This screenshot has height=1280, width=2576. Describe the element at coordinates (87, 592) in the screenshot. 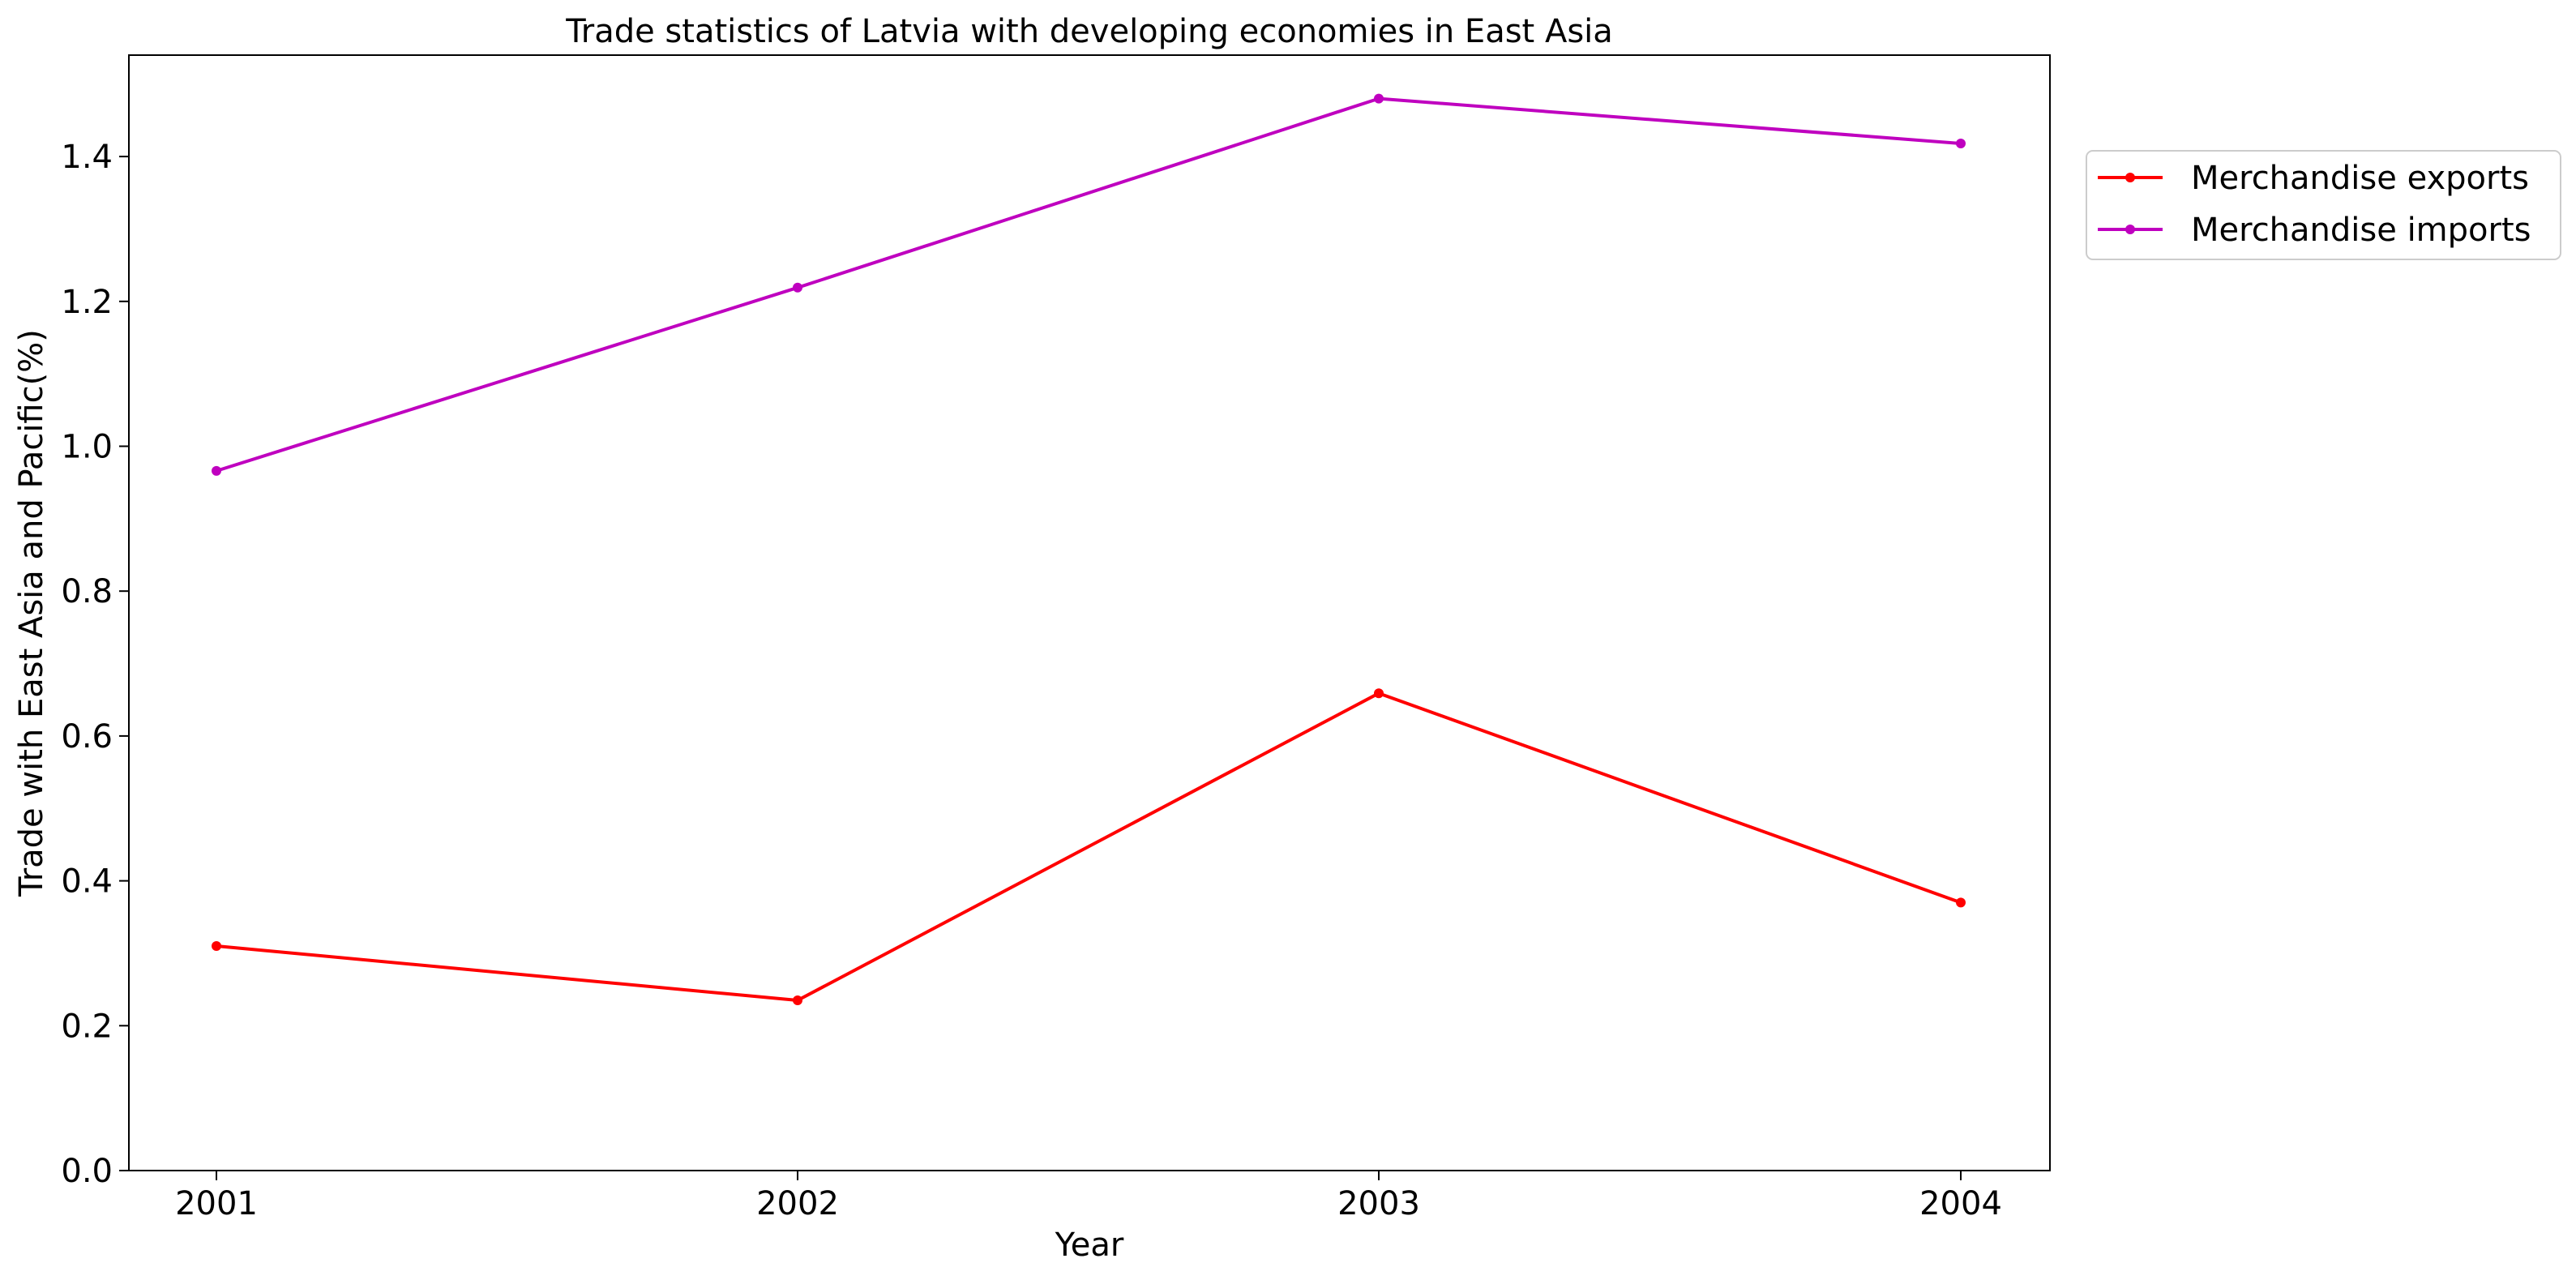

I see `y-tick-label: 0.8` at that location.